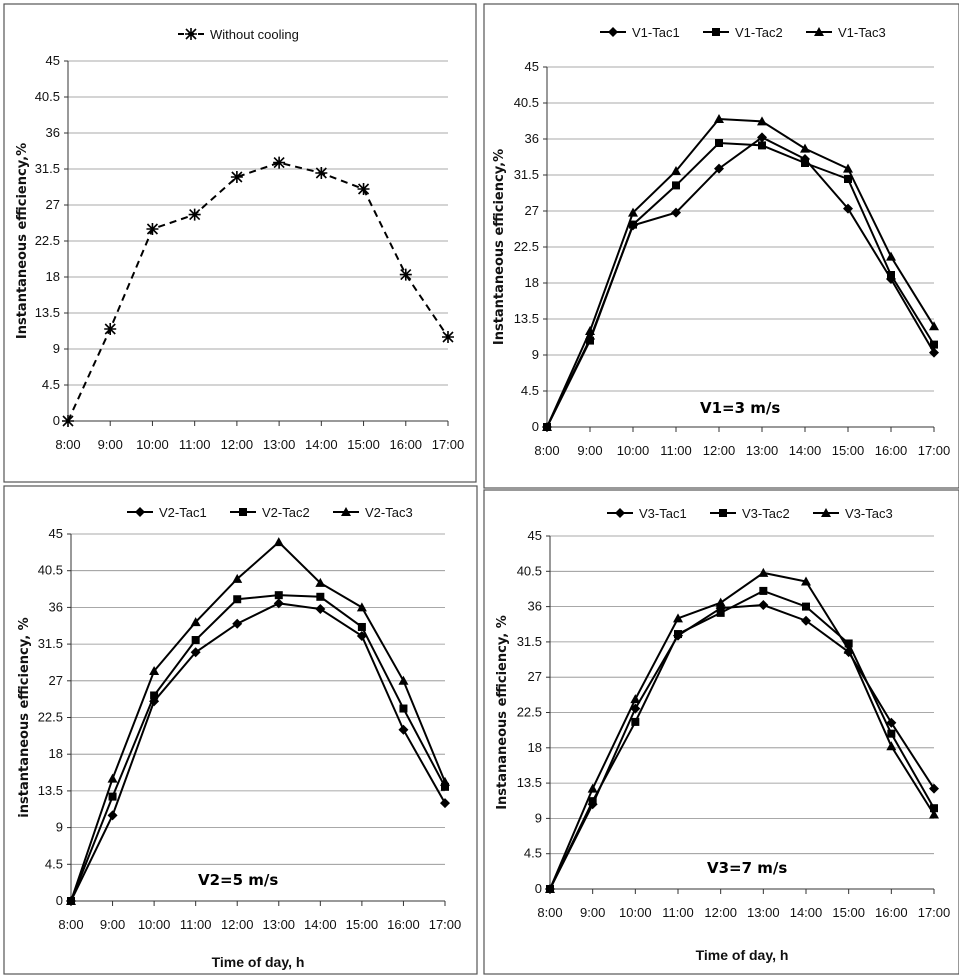 The height and width of the screenshot is (976, 959). I want to click on legend-entry: V3-Tac3, so click(869, 513).